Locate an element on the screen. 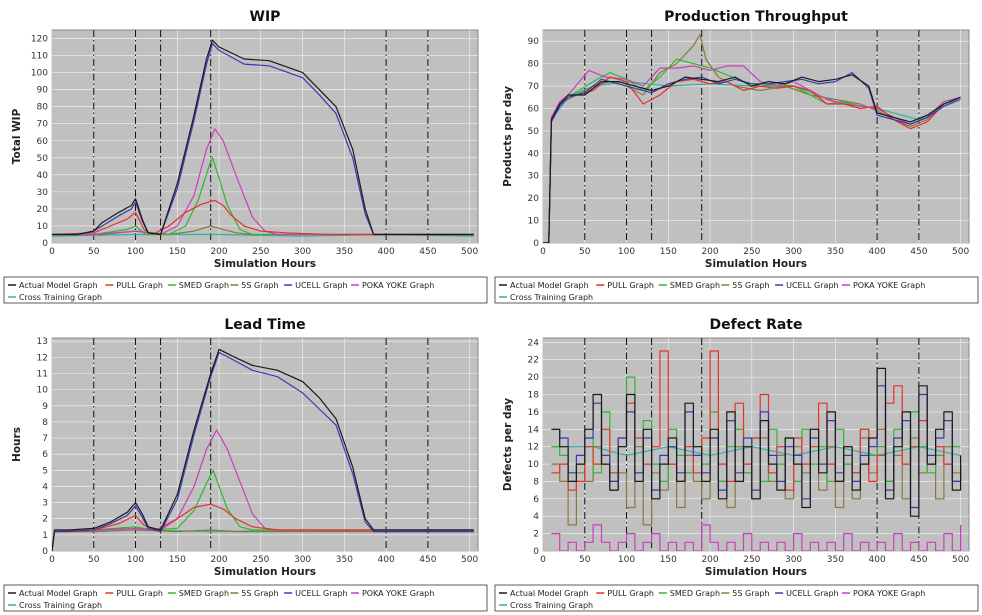 The height and width of the screenshot is (615, 982). wip-xtick-label: 200 is located at coordinates (218, 252).